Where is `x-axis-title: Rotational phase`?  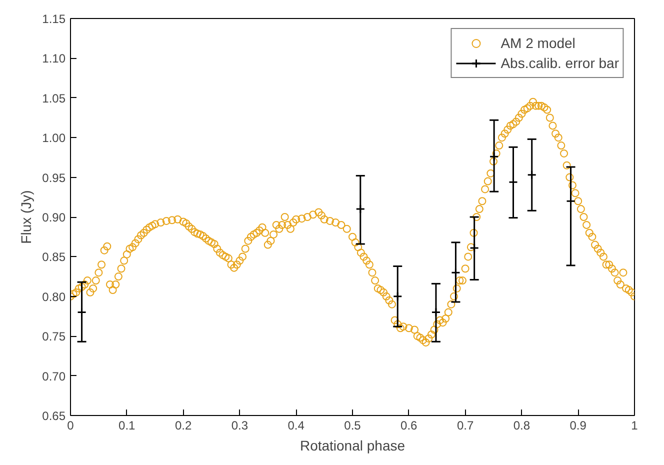
x-axis-title: Rotational phase is located at coordinates (353, 446).